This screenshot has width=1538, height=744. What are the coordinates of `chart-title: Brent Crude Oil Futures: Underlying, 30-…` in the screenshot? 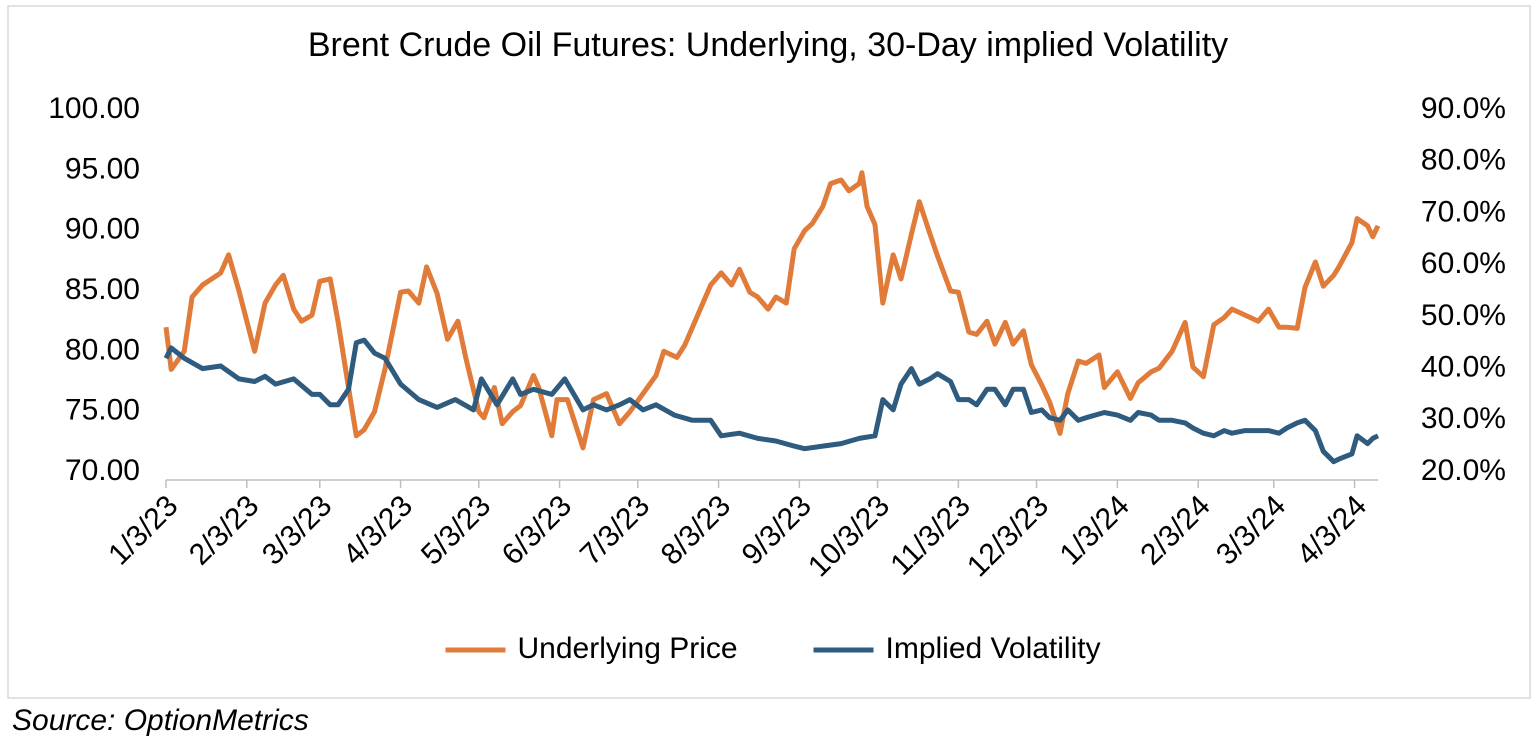 It's located at (768, 45).